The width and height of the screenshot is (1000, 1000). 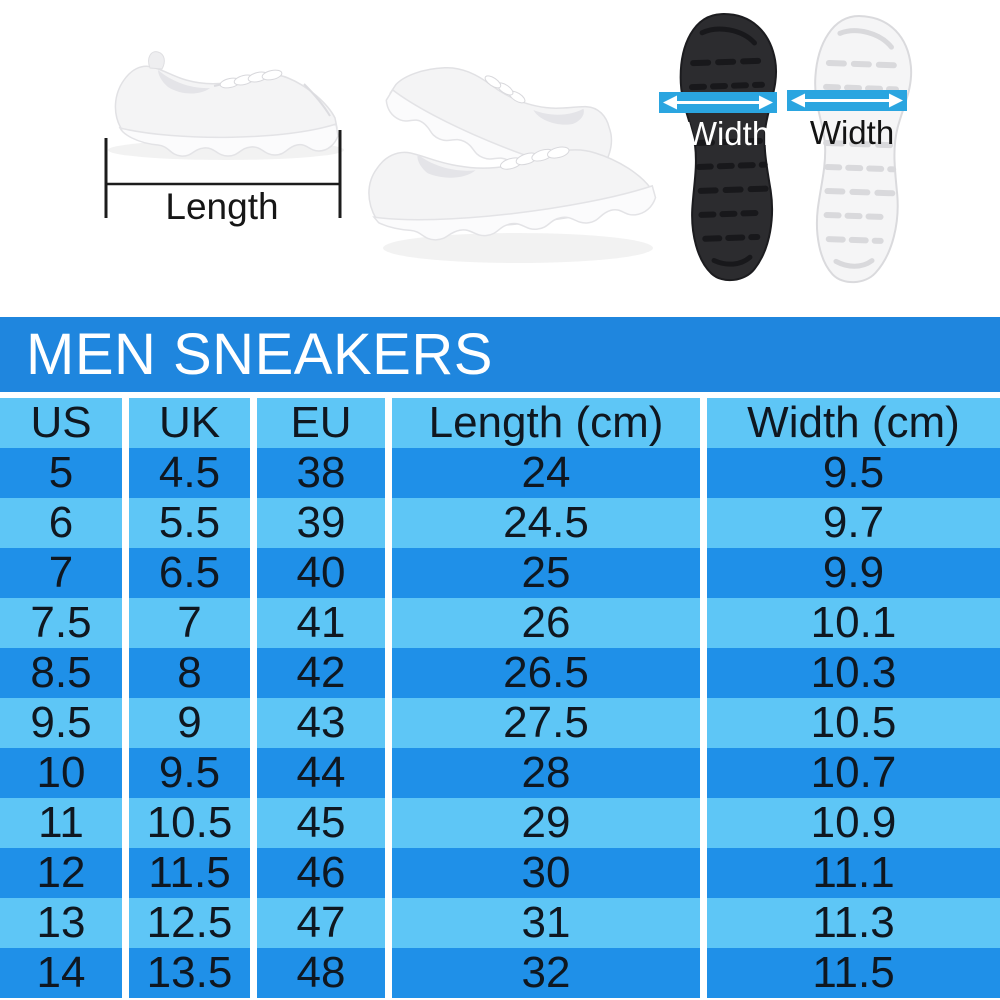 What do you see at coordinates (61, 823) in the screenshot?
I see `table-cell: 11` at bounding box center [61, 823].